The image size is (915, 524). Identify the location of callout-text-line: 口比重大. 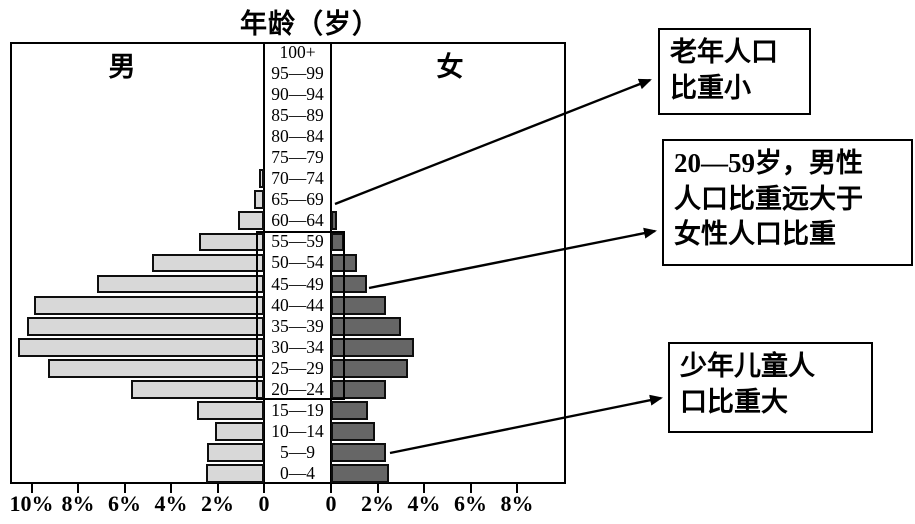
(734, 401).